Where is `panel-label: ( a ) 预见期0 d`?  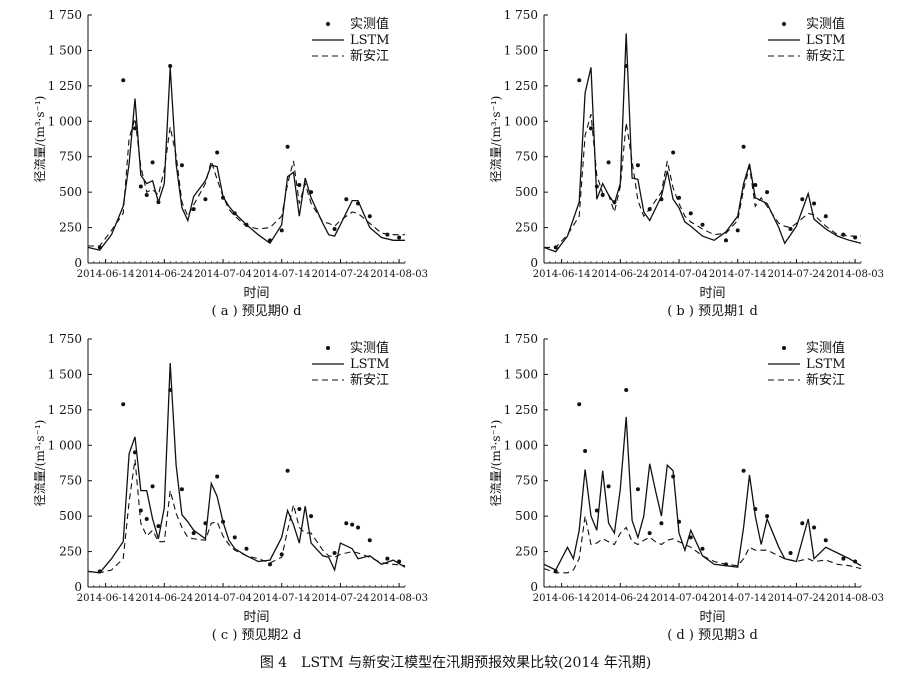 panel-label: ( a ) 预见期0 d is located at coordinates (256, 311).